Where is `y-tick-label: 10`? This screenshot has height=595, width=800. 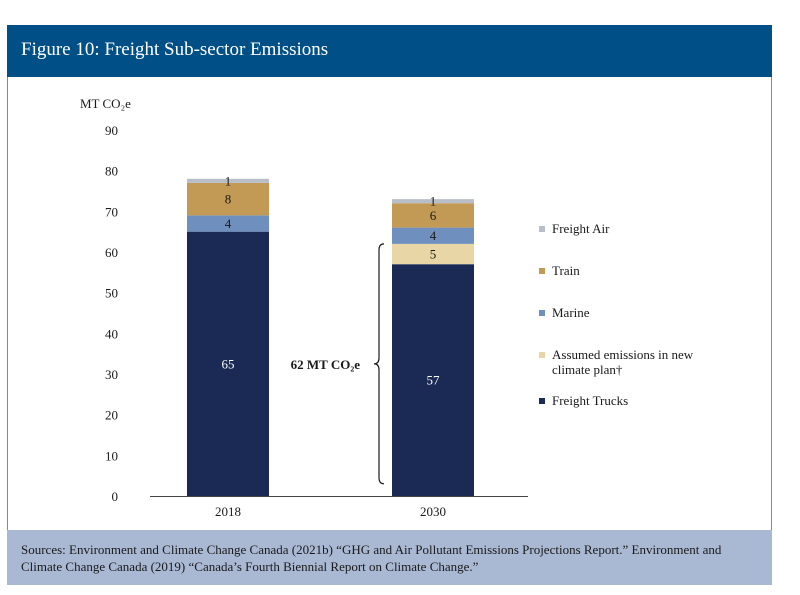 y-tick-label: 10 is located at coordinates (111, 455).